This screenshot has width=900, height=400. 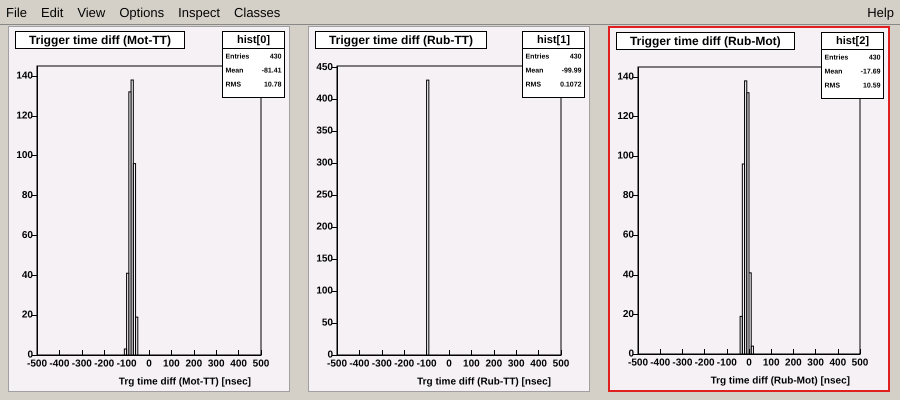 What do you see at coordinates (553, 40) in the screenshot?
I see `text: hist[1]` at bounding box center [553, 40].